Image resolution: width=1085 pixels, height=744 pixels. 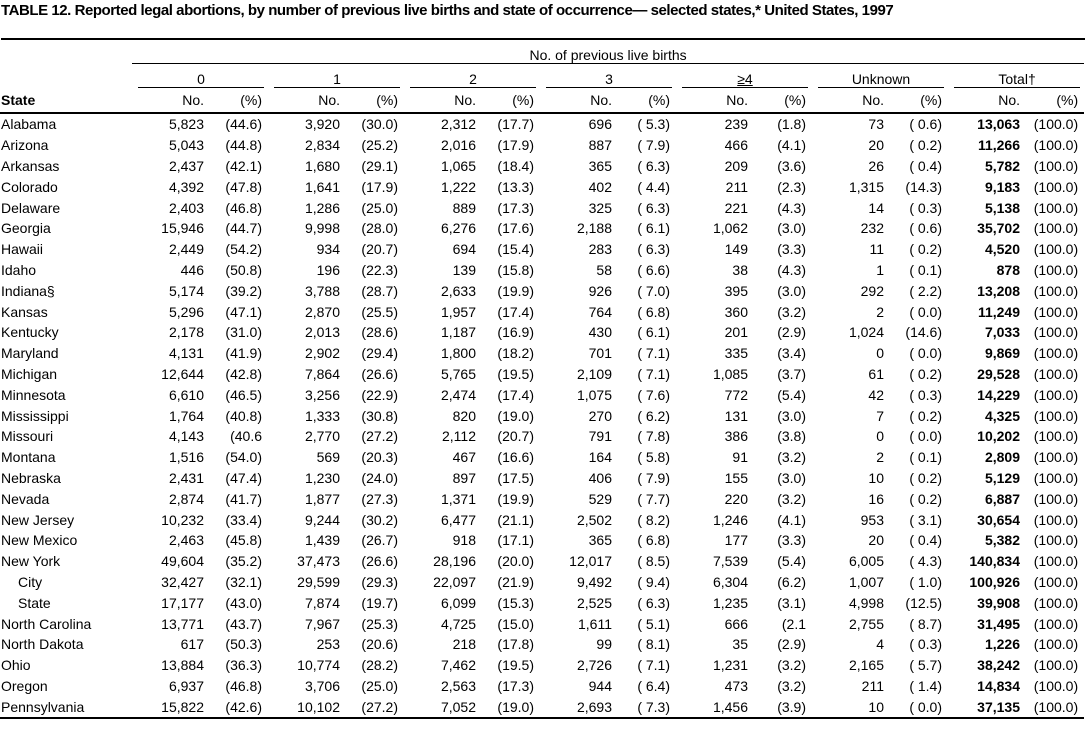 What do you see at coordinates (600, 457) in the screenshot?
I see `cell: 164` at bounding box center [600, 457].